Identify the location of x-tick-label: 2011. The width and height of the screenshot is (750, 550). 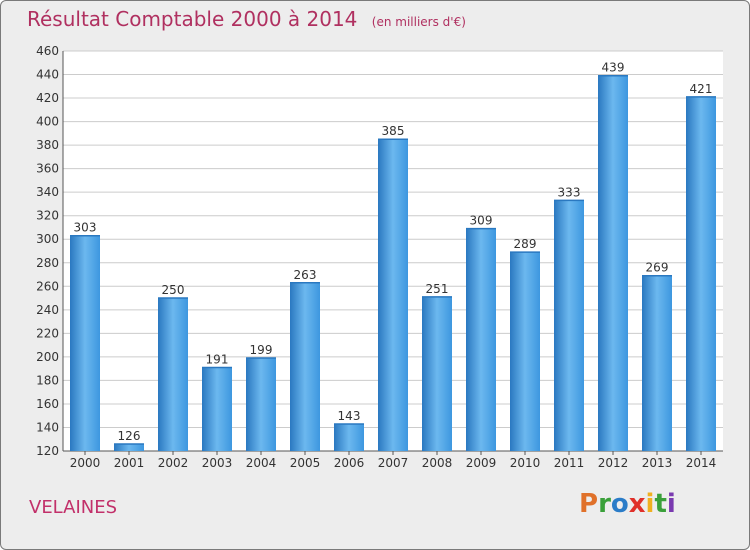
(569, 463).